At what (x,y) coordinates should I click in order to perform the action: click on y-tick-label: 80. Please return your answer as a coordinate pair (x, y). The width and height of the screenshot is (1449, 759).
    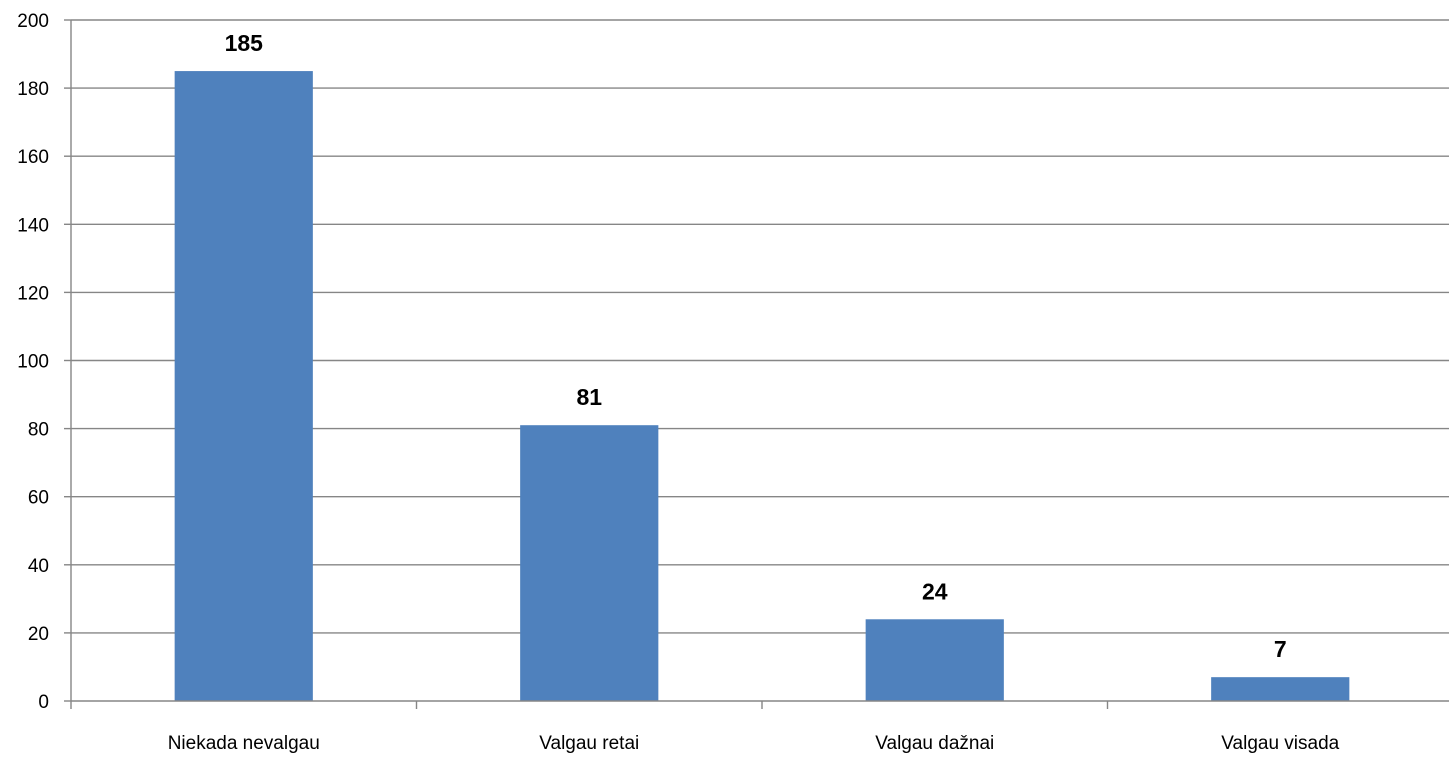
    Looking at the image, I should click on (38, 430).